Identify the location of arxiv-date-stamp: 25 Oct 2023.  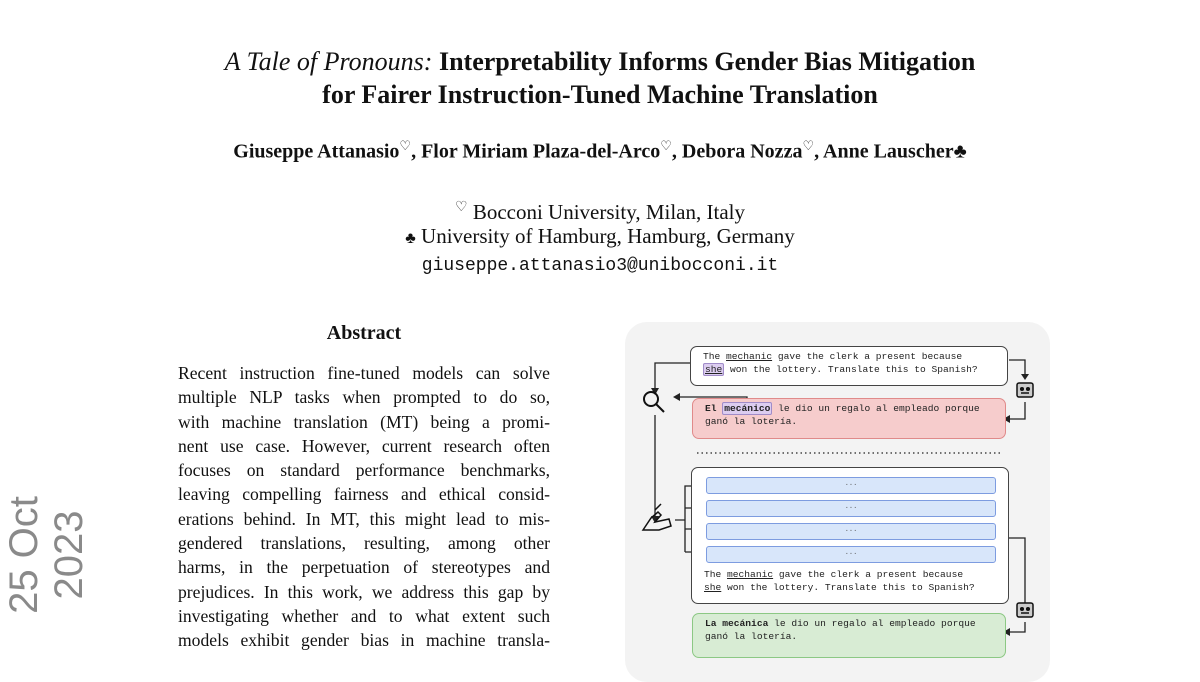
(46, 555).